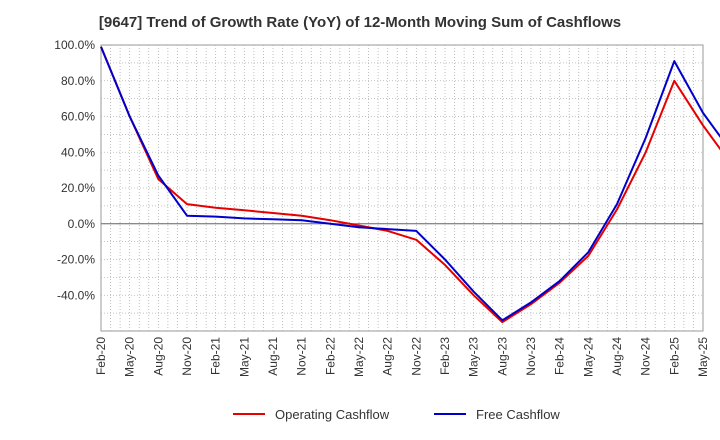  I want to click on x-tick-label: Feb-22, so click(330, 356).